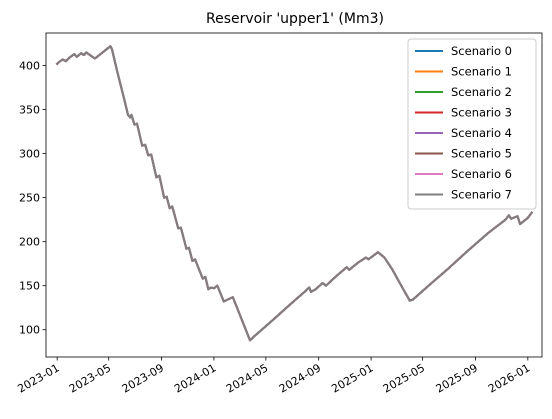  Describe the element at coordinates (481, 51) in the screenshot. I see `legend-label-scenario-0: Scenario 0` at that location.